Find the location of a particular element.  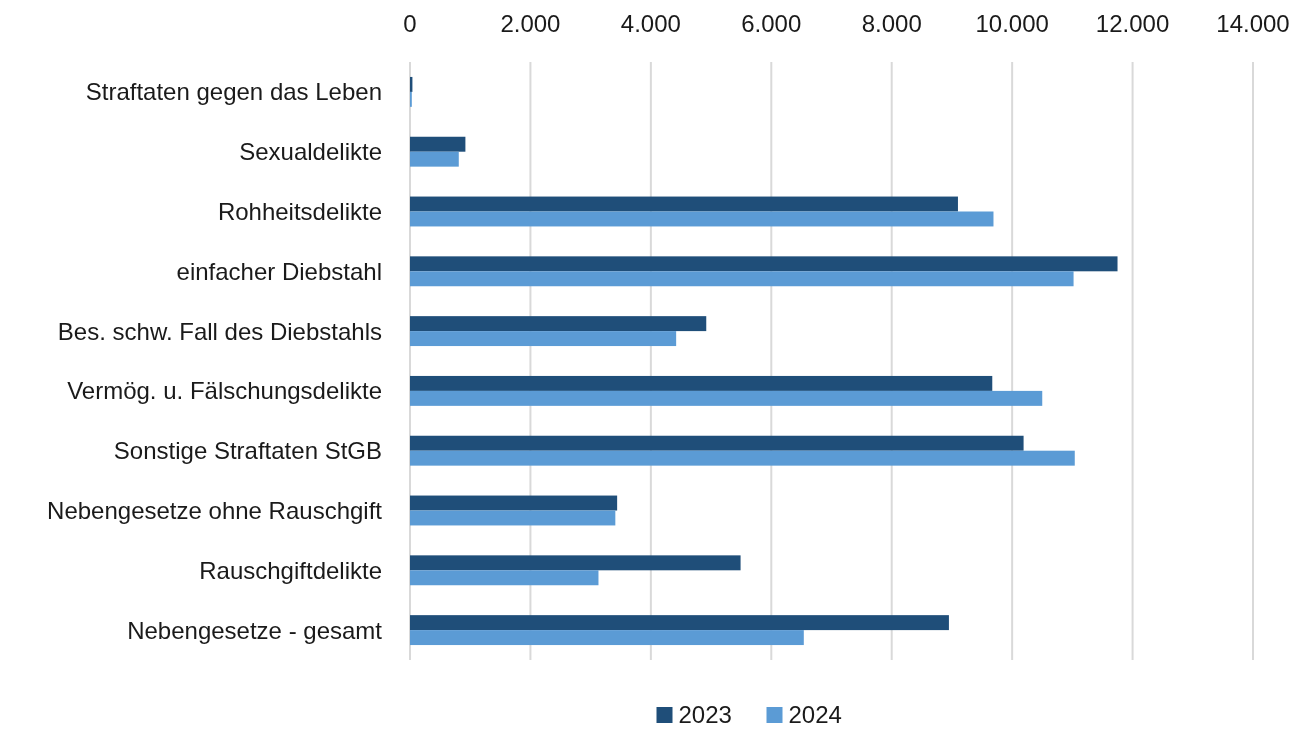

legend-label: 2024 is located at coordinates (815, 715).